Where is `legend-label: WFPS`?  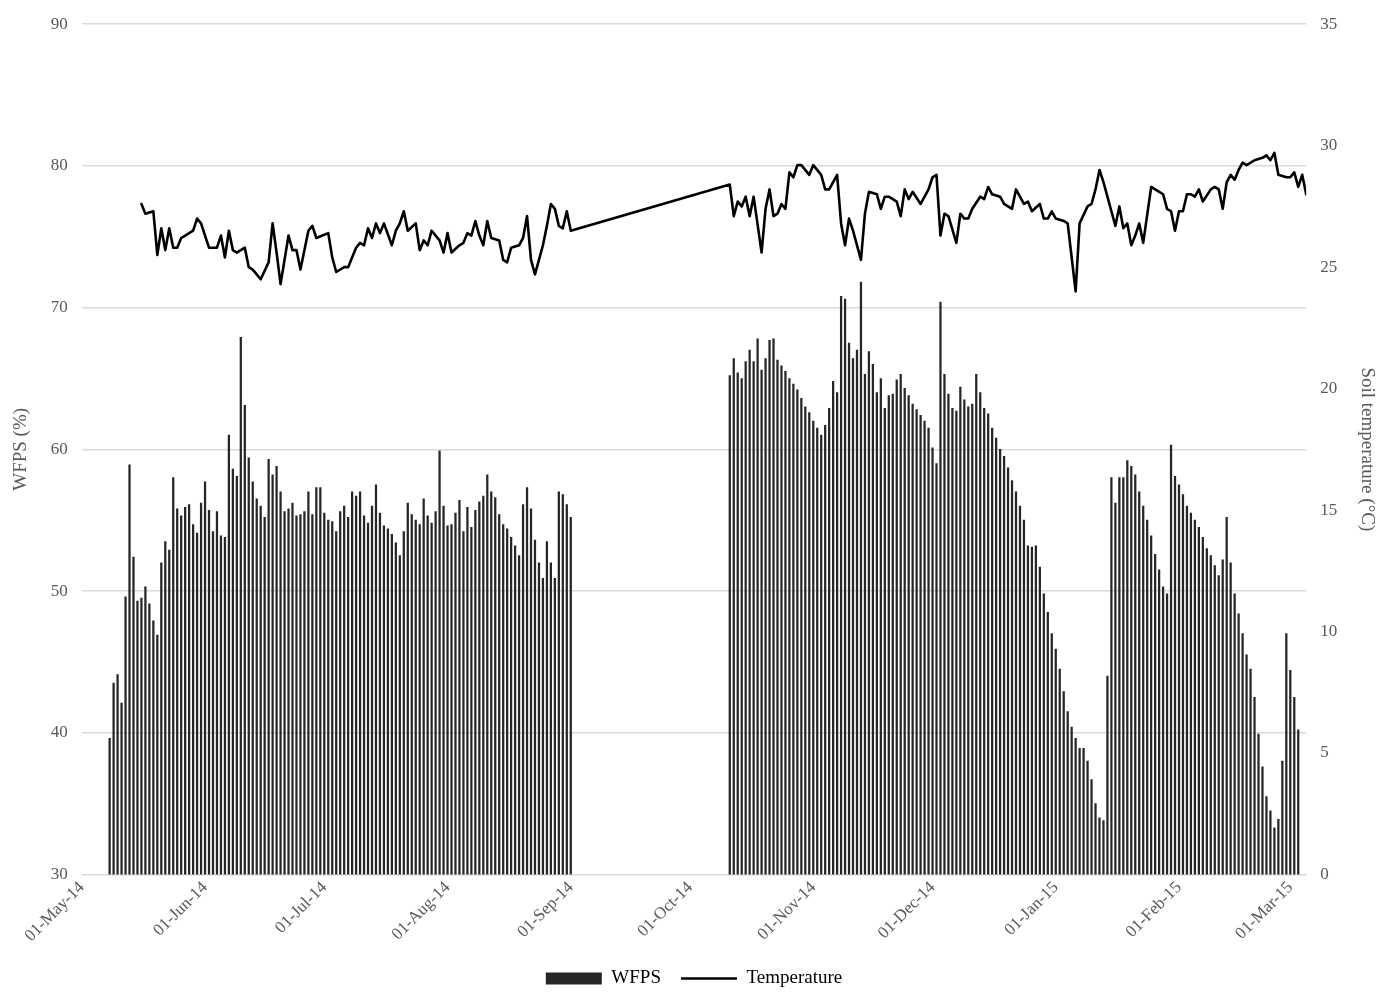 legend-label: WFPS is located at coordinates (636, 977).